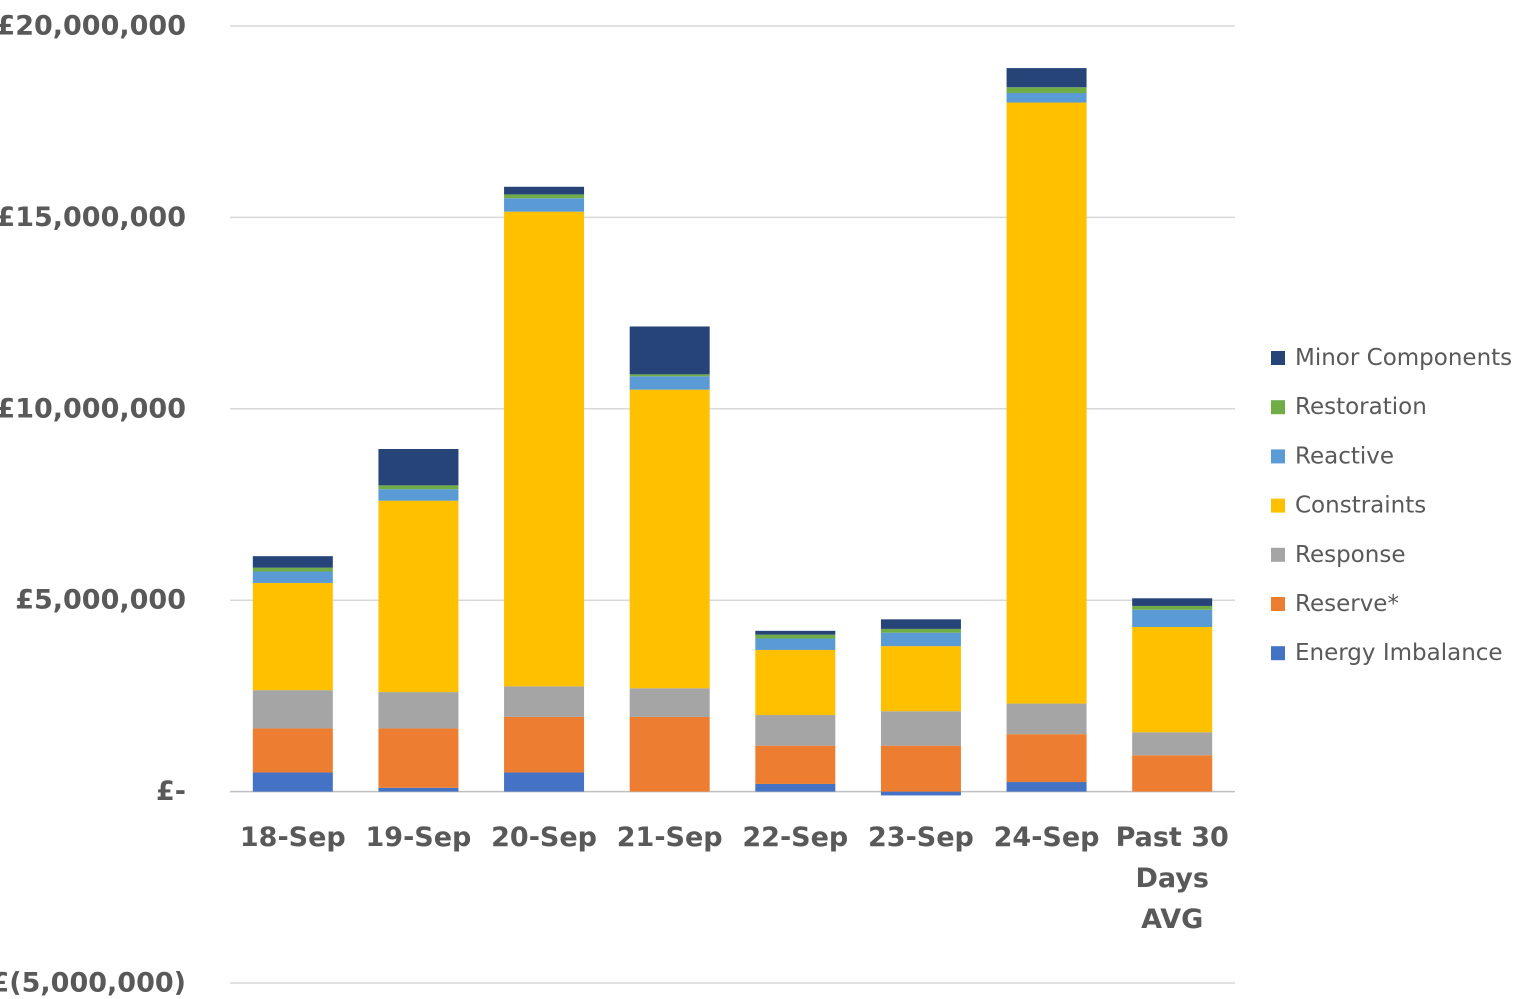 This screenshot has height=999, width=1534. What do you see at coordinates (1399, 653) in the screenshot?
I see `legend-label: Energy Imbalance` at bounding box center [1399, 653].